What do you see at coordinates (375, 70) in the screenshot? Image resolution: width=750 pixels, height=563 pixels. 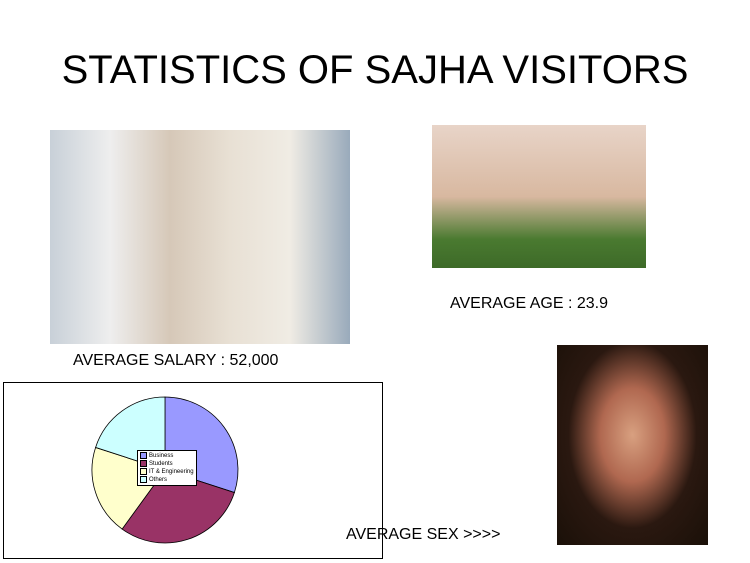 I see `slide-title: STATISTICS OF SAJHA VISITORS` at bounding box center [375, 70].